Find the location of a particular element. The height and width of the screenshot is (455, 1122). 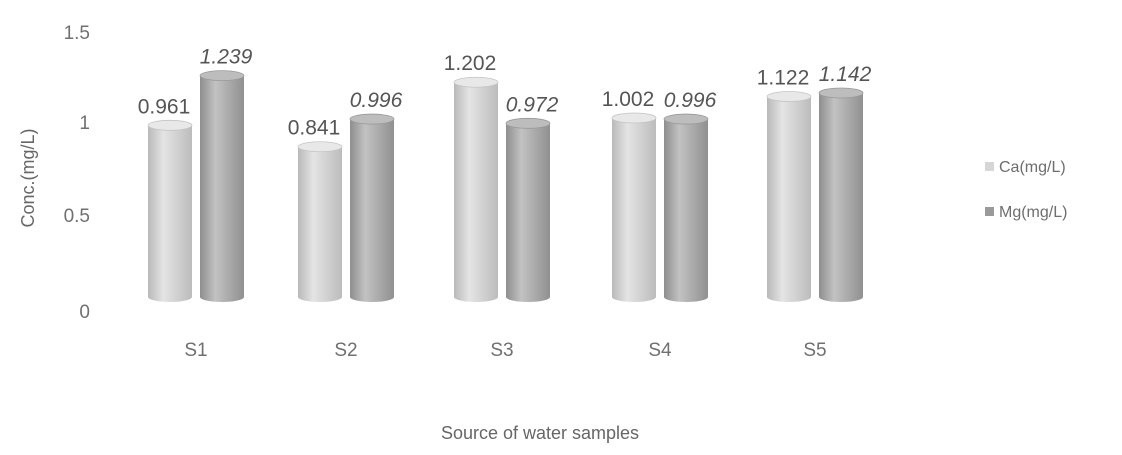

data-label-ca-s3: 1.202 is located at coordinates (470, 63).